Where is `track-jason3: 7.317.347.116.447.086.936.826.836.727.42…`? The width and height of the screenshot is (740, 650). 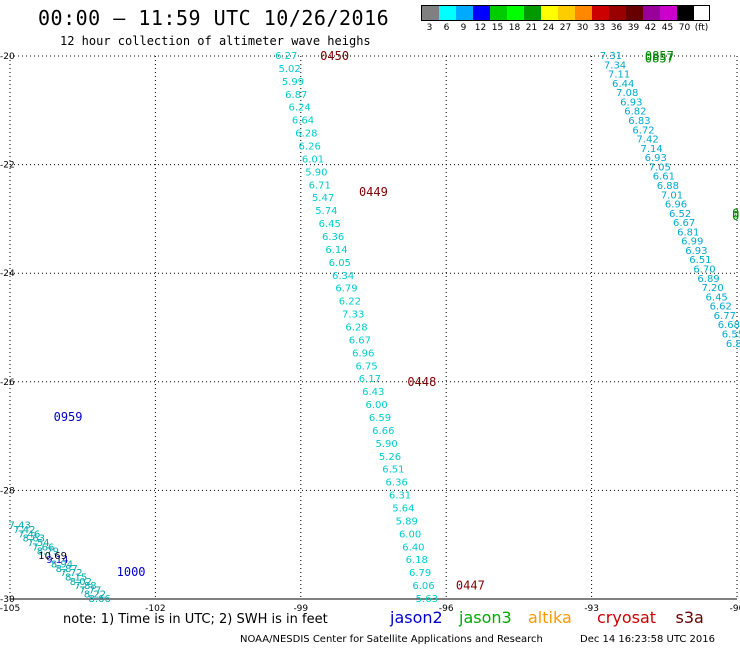 track-jason3: 7.317.347.116.447.086.936.826.836.727.42… is located at coordinates (670, 199).